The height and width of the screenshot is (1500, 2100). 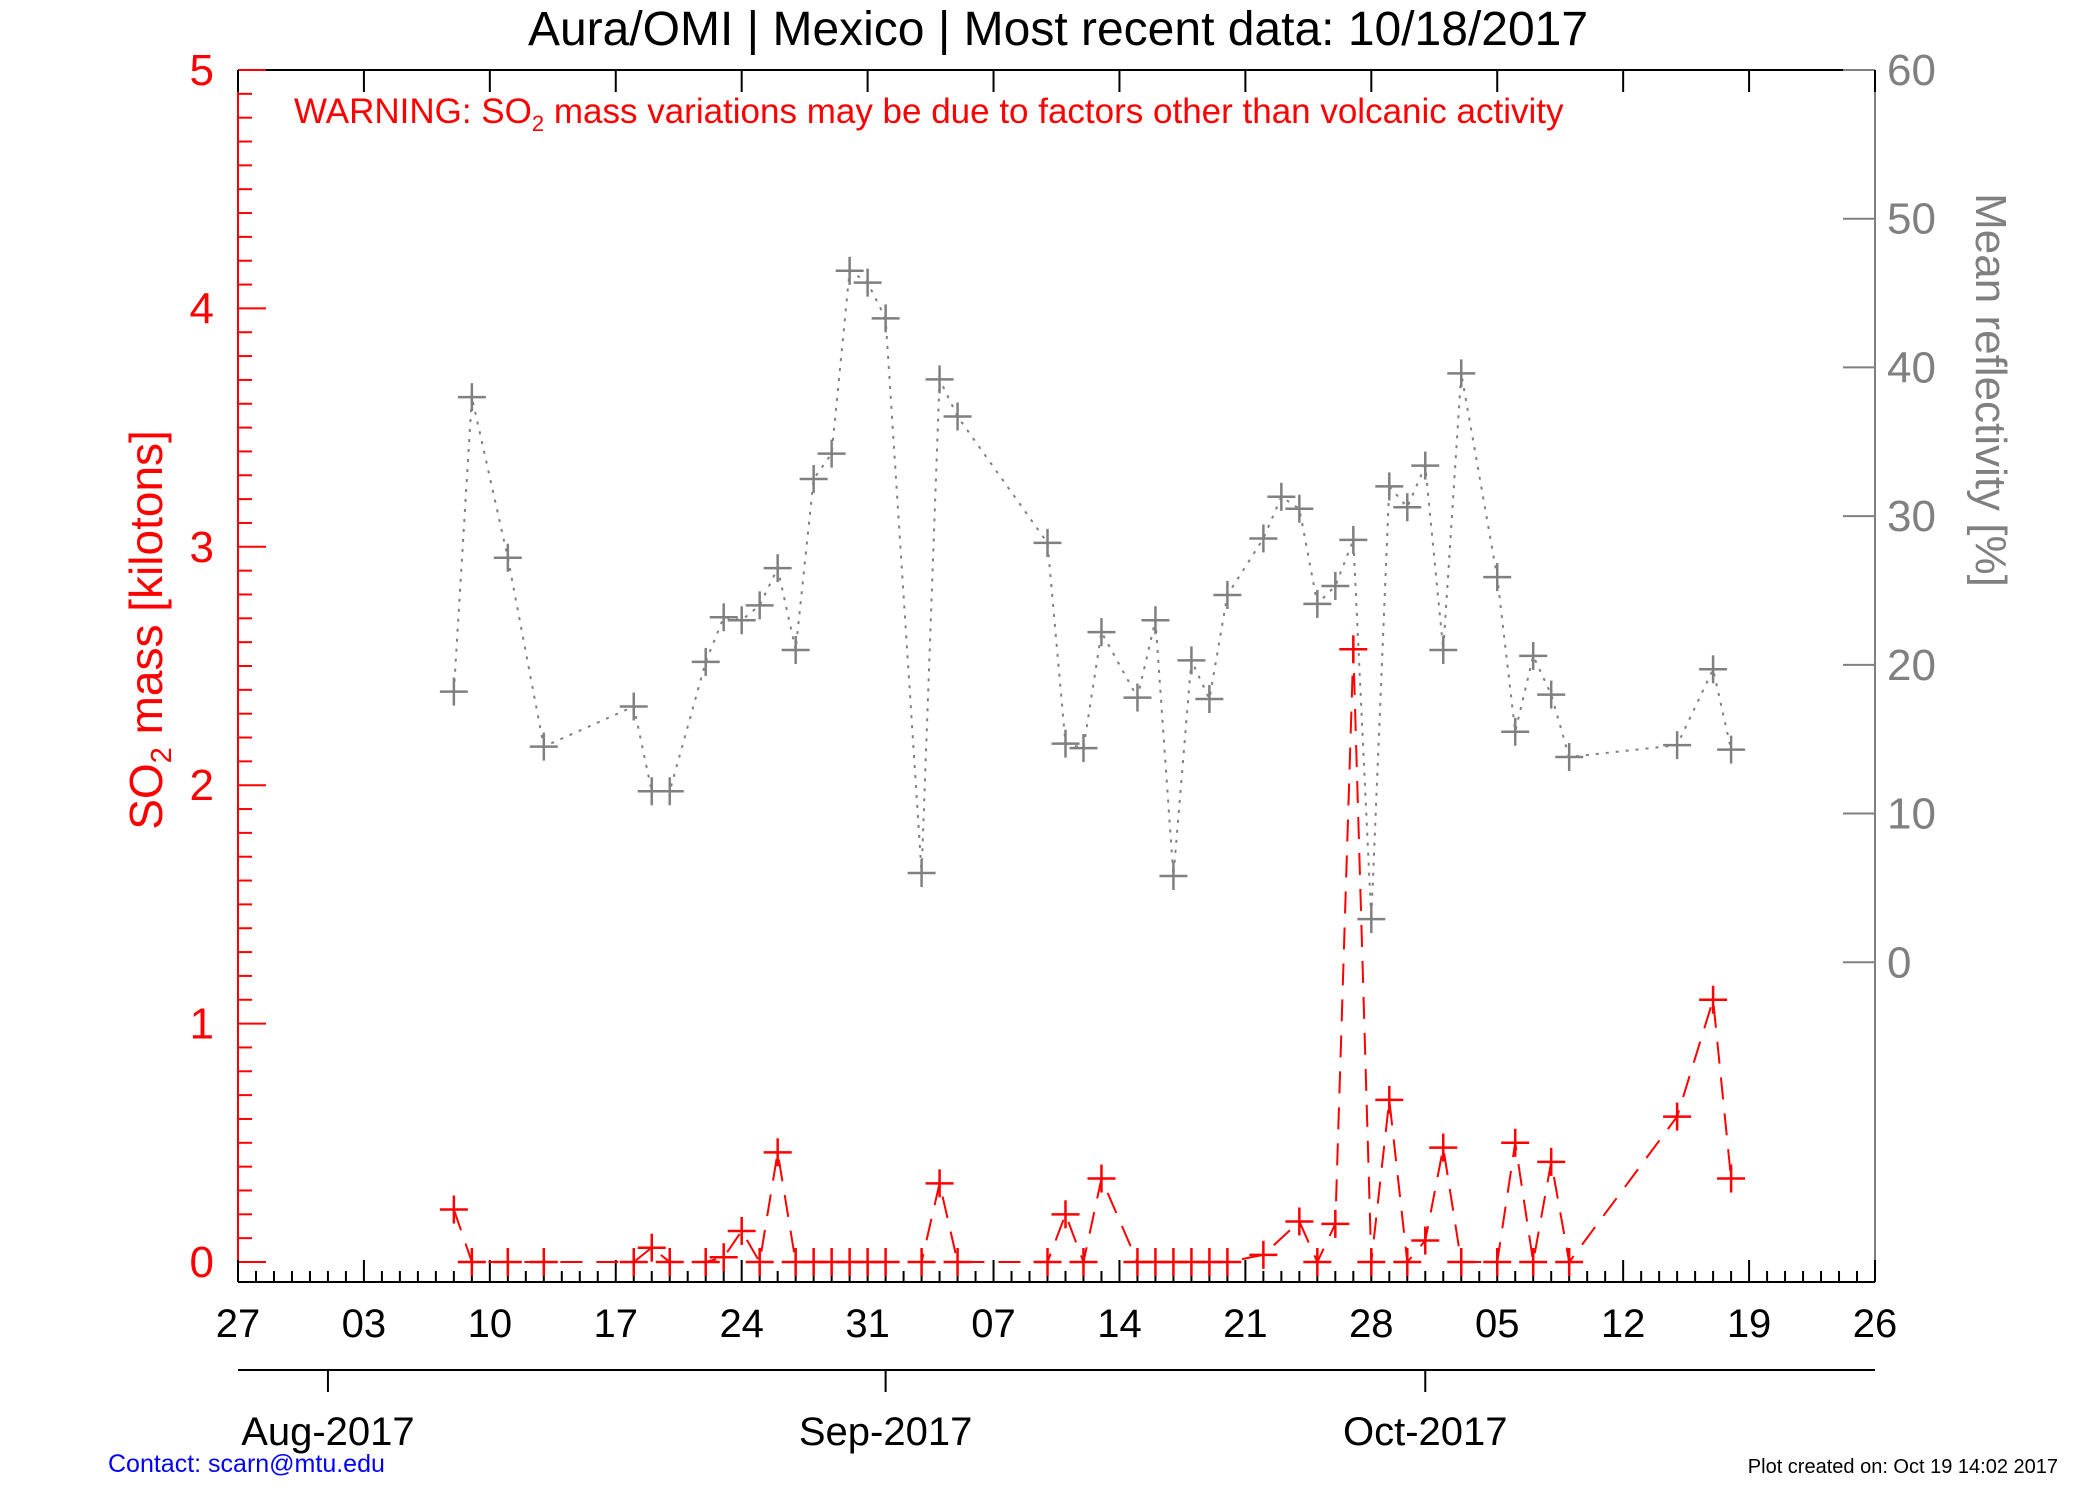 What do you see at coordinates (1911, 367) in the screenshot?
I see `right-tick-label: 40` at bounding box center [1911, 367].